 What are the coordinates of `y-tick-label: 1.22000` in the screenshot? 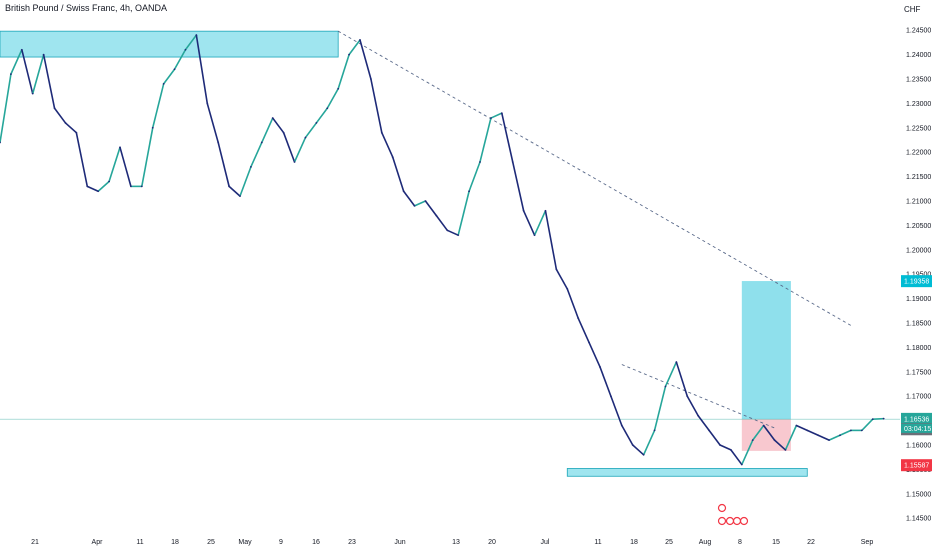 It's located at (918, 153).